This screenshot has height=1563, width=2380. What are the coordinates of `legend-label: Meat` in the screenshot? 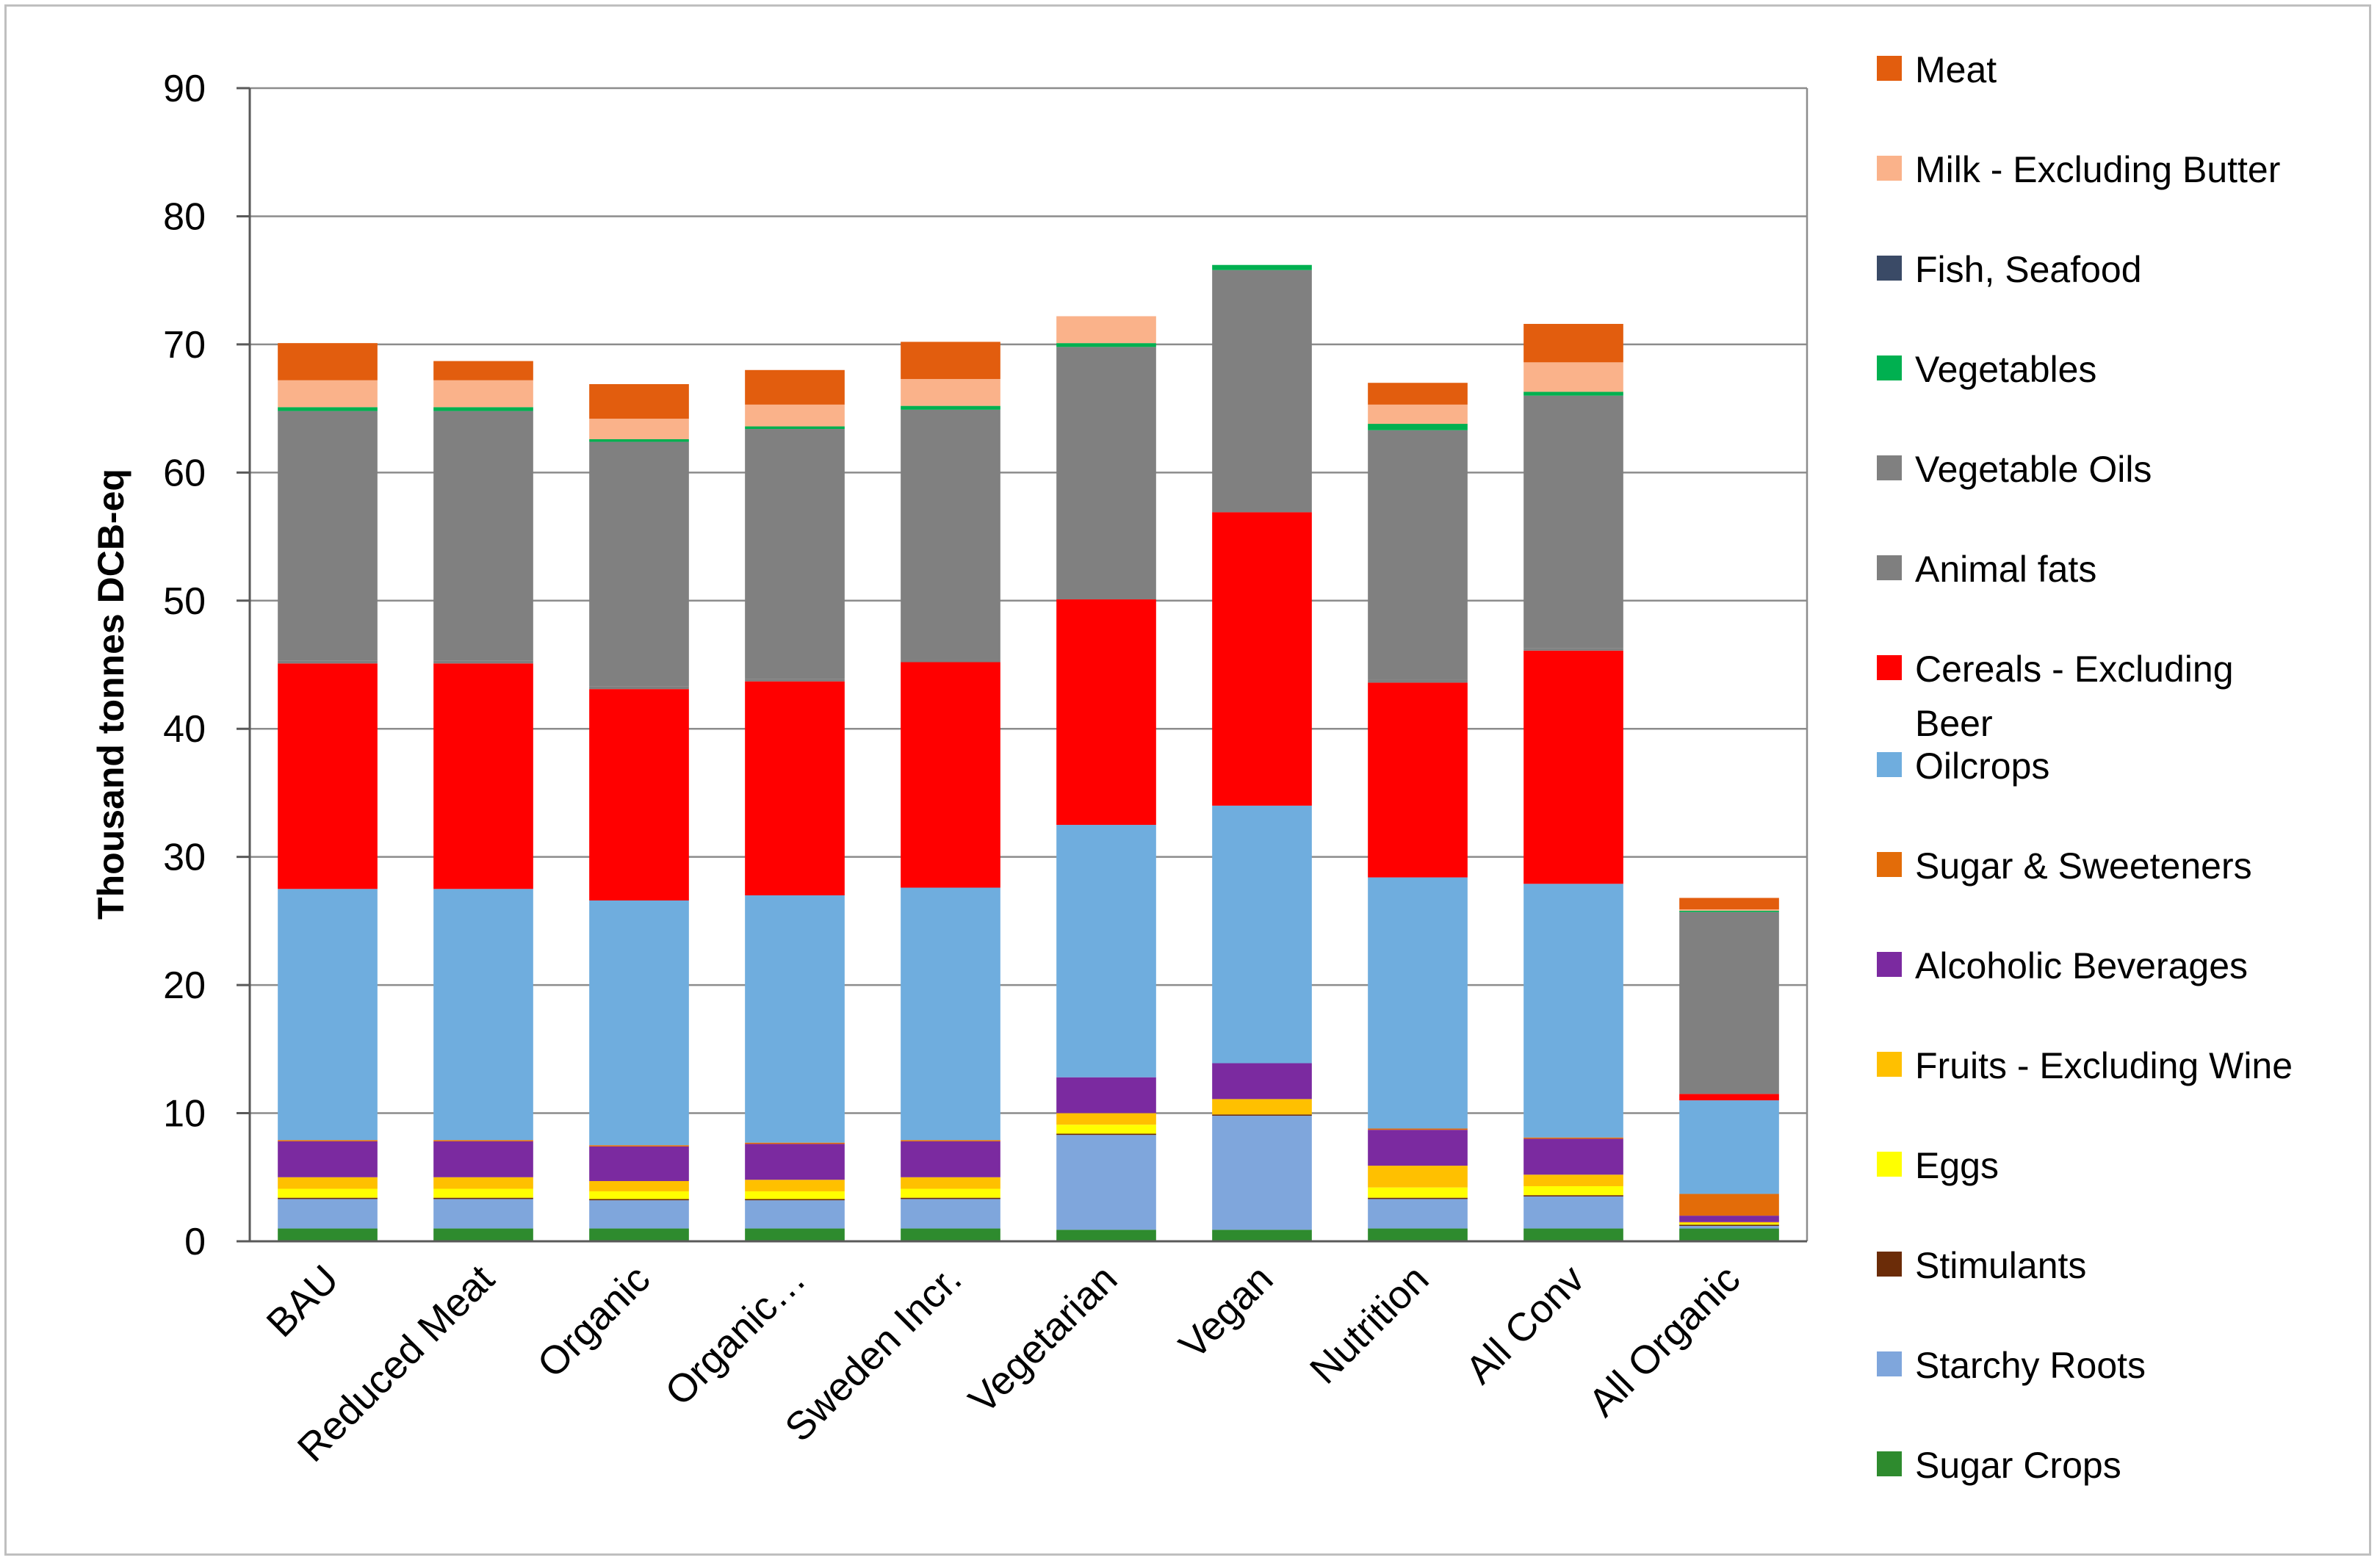 It's located at (1956, 69).